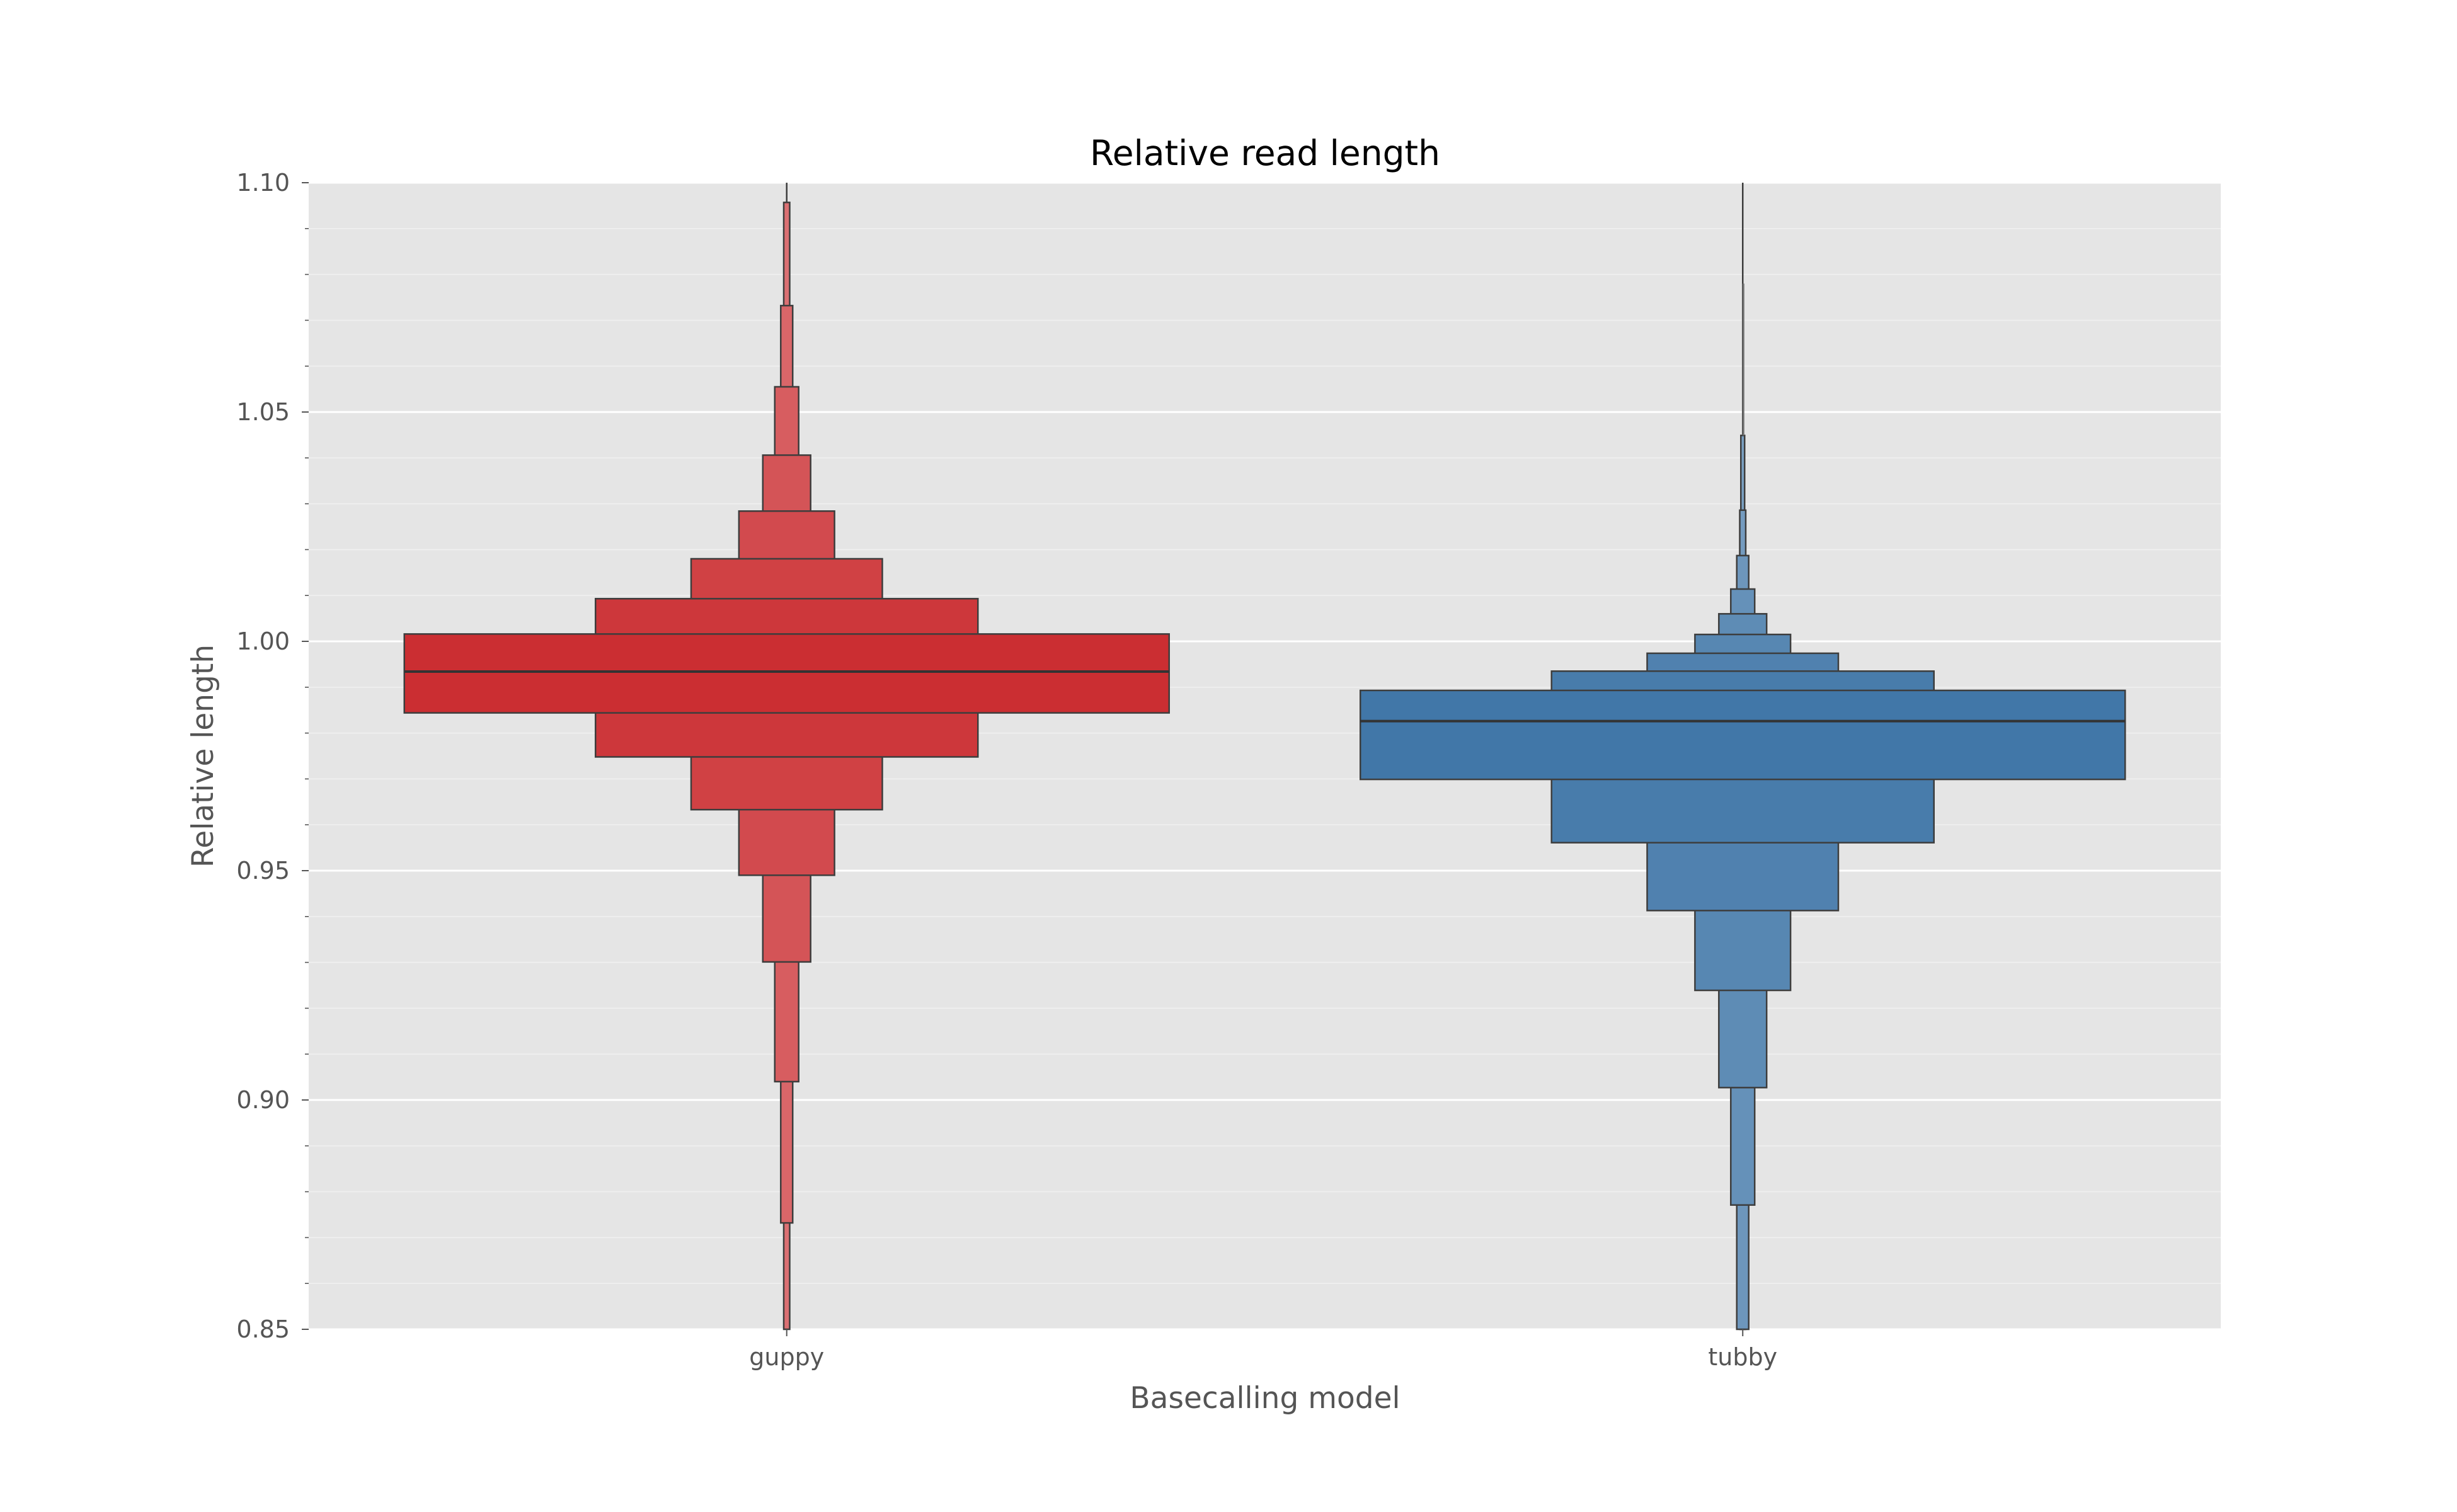 The image size is (2457, 1512). Describe the element at coordinates (263, 1100) in the screenshot. I see `y-tick-label: 0.90` at that location.